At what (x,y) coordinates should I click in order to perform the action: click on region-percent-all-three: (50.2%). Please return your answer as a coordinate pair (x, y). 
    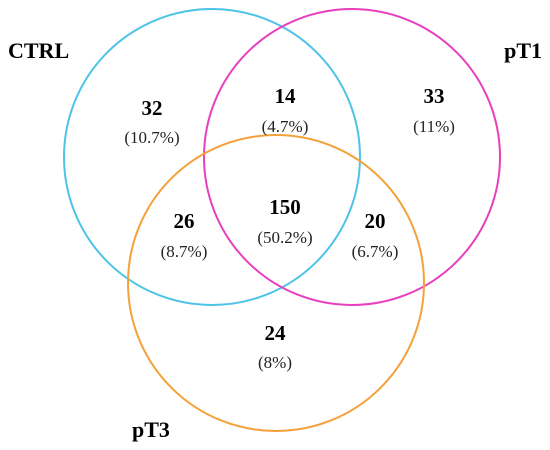
    Looking at the image, I should click on (284, 237).